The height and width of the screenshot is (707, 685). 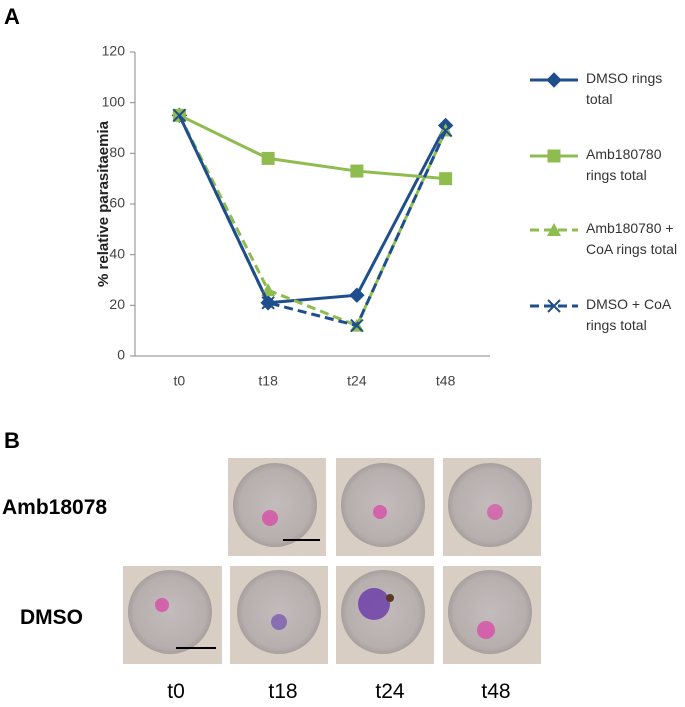 I want to click on y-tick-label: 0, so click(x=121, y=355).